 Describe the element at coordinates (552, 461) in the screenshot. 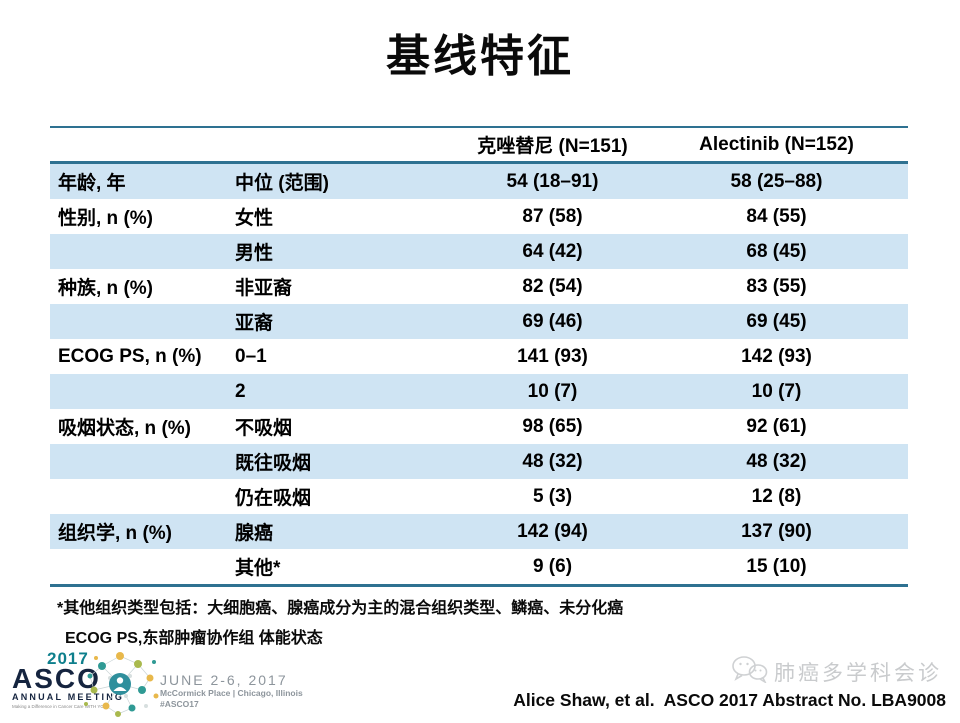

I see `cell-crizotinib: 48 (32)` at that location.